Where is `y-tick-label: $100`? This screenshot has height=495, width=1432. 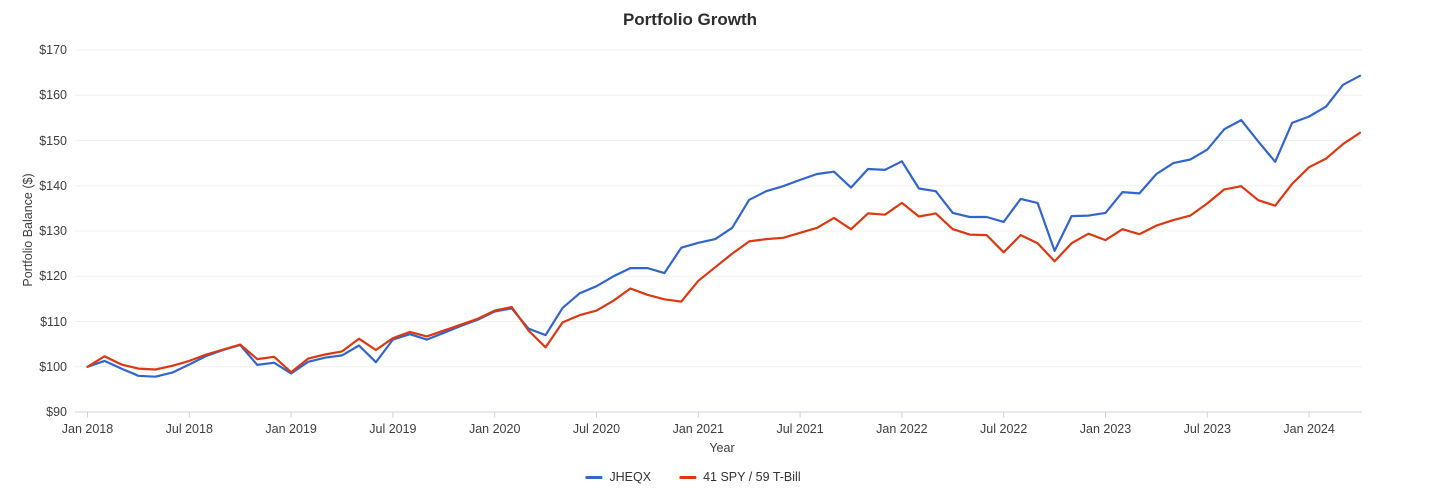
y-tick-label: $100 is located at coordinates (53, 366).